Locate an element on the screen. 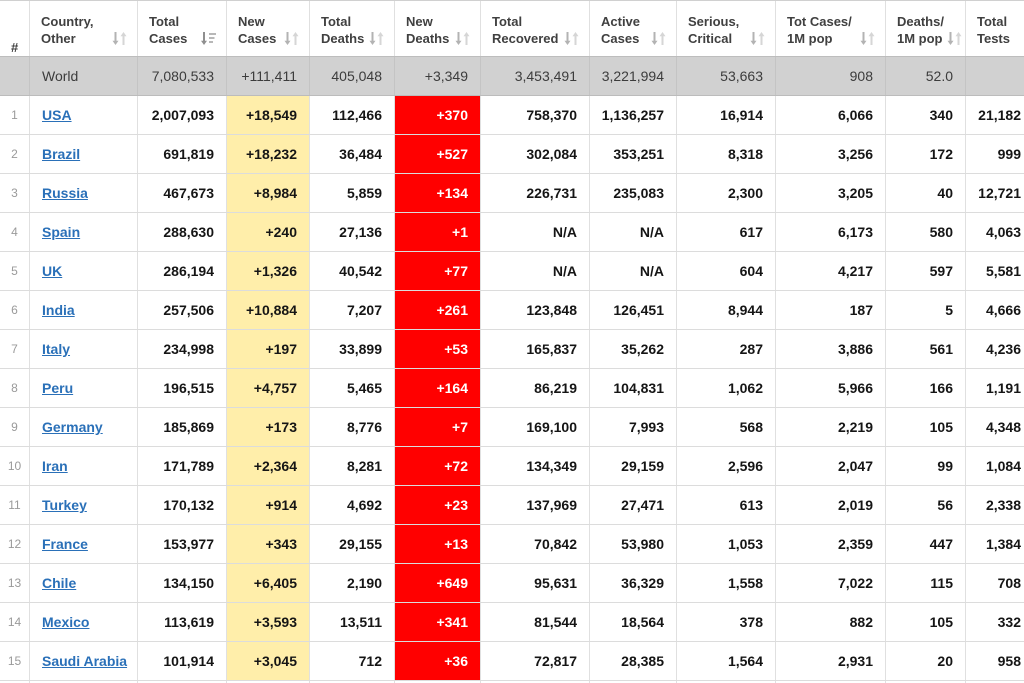 This screenshot has width=1024, height=683. cell-new_deaths: +370 is located at coordinates (438, 115).